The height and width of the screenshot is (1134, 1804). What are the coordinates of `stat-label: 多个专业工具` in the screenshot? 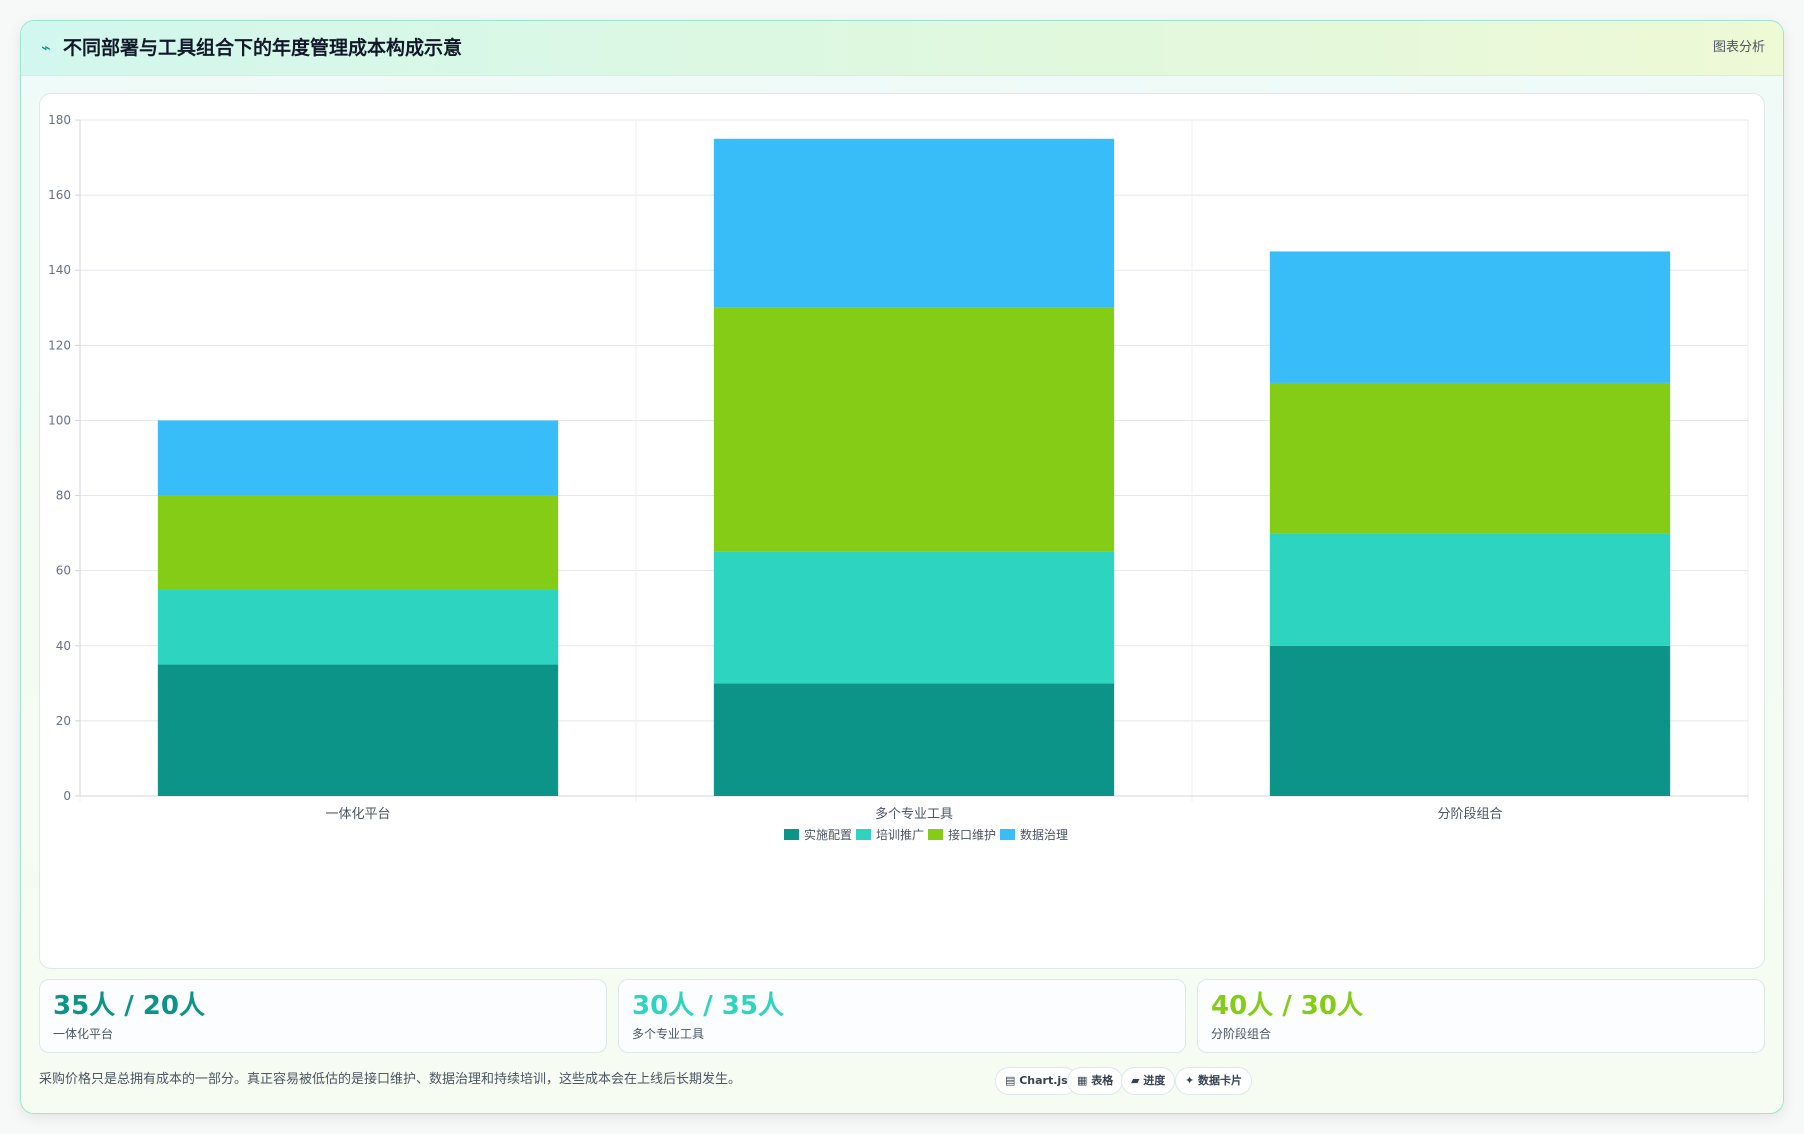 It's located at (668, 1034).